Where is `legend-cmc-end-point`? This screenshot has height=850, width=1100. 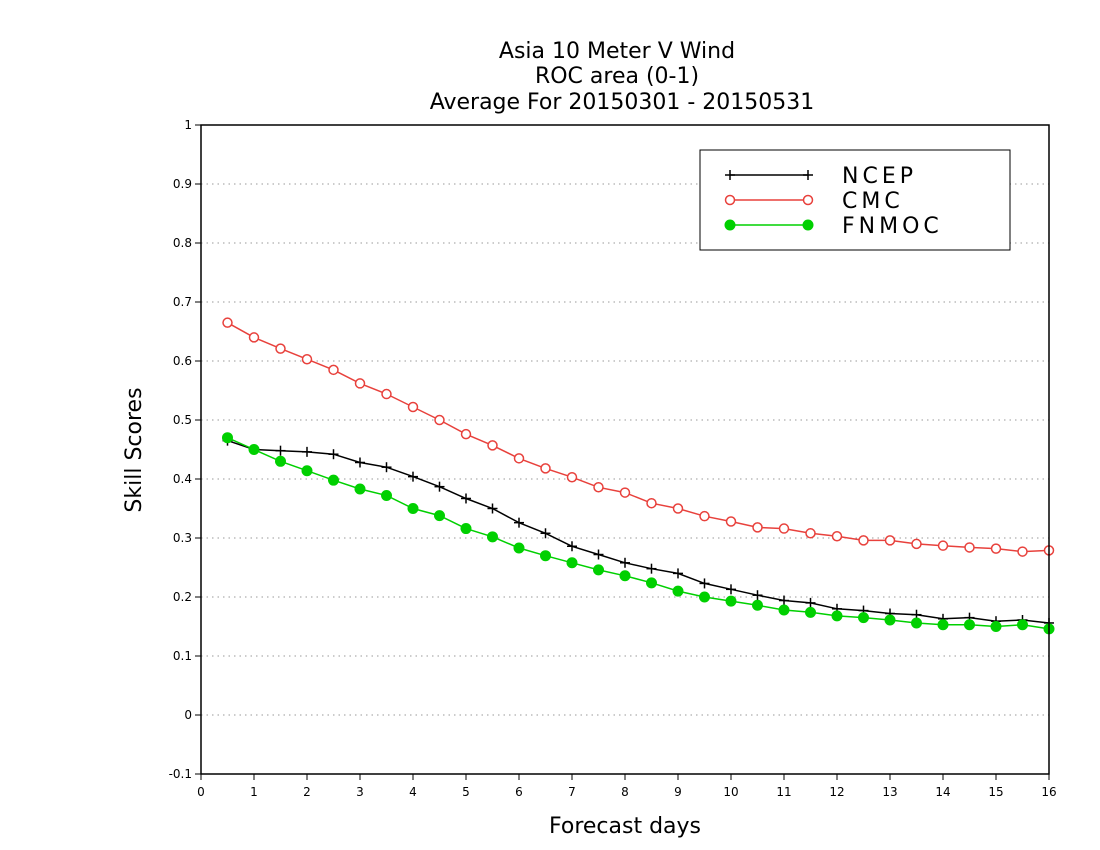 legend-cmc-end-point is located at coordinates (808, 200).